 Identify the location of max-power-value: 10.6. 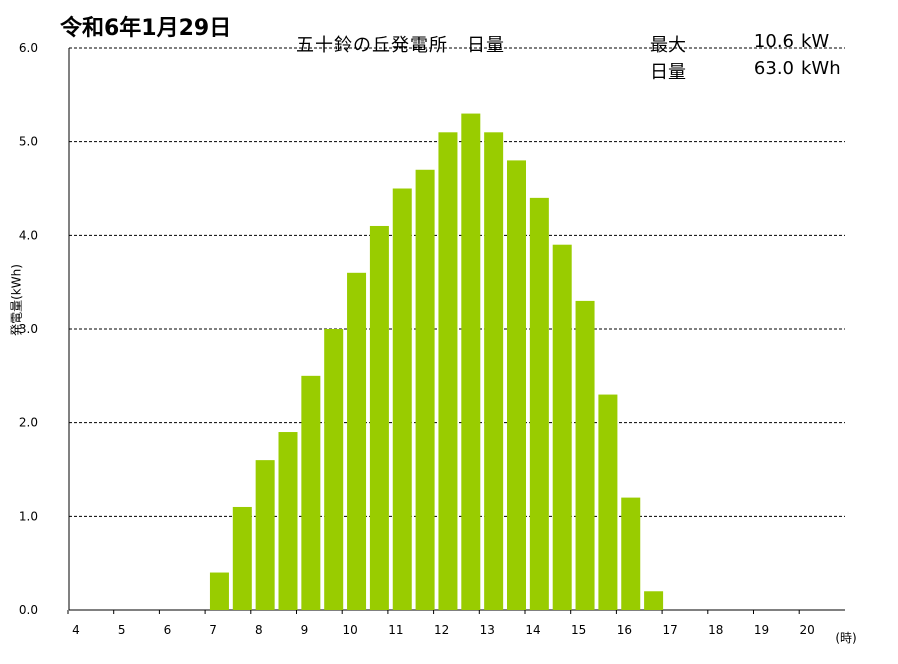
(773, 41).